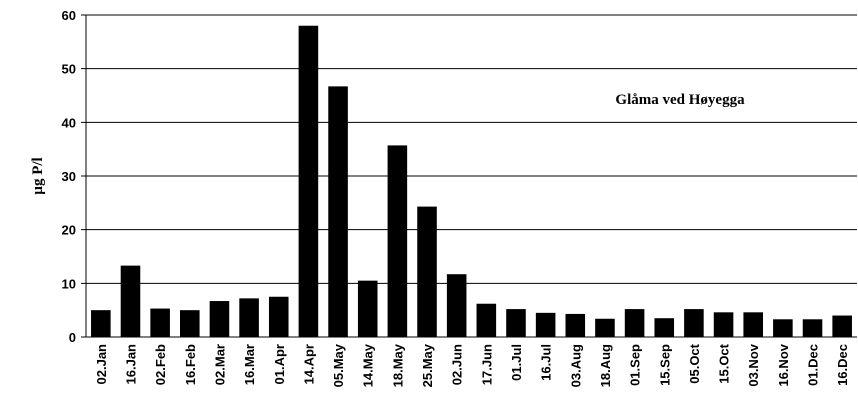  I want to click on chart-annotation: Glåma ved Høyegga, so click(680, 100).